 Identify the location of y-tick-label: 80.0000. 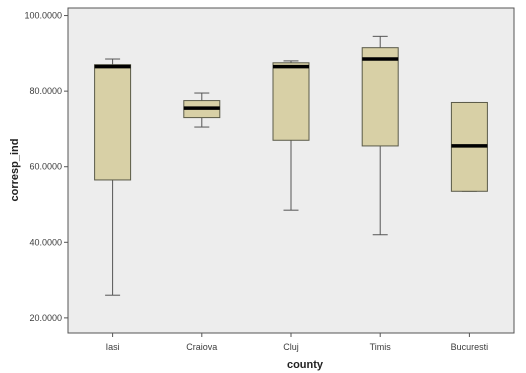
(45, 91).